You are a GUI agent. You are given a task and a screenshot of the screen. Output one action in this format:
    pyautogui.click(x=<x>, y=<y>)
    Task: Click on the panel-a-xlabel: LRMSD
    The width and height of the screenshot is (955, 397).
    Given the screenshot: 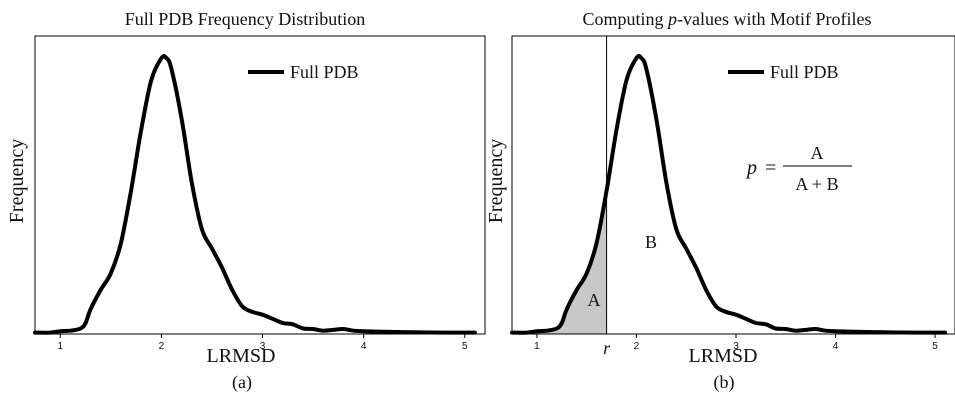 What is the action you would take?
    pyautogui.click(x=241, y=356)
    